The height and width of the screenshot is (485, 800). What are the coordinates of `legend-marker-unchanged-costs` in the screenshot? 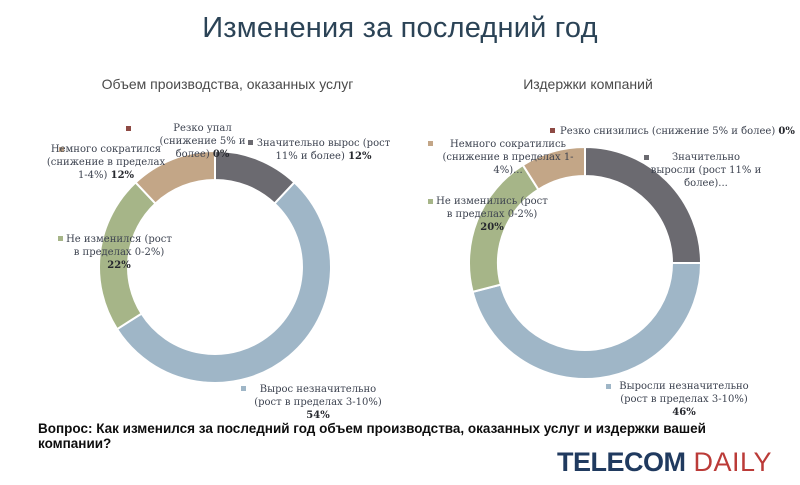 It's located at (430, 201).